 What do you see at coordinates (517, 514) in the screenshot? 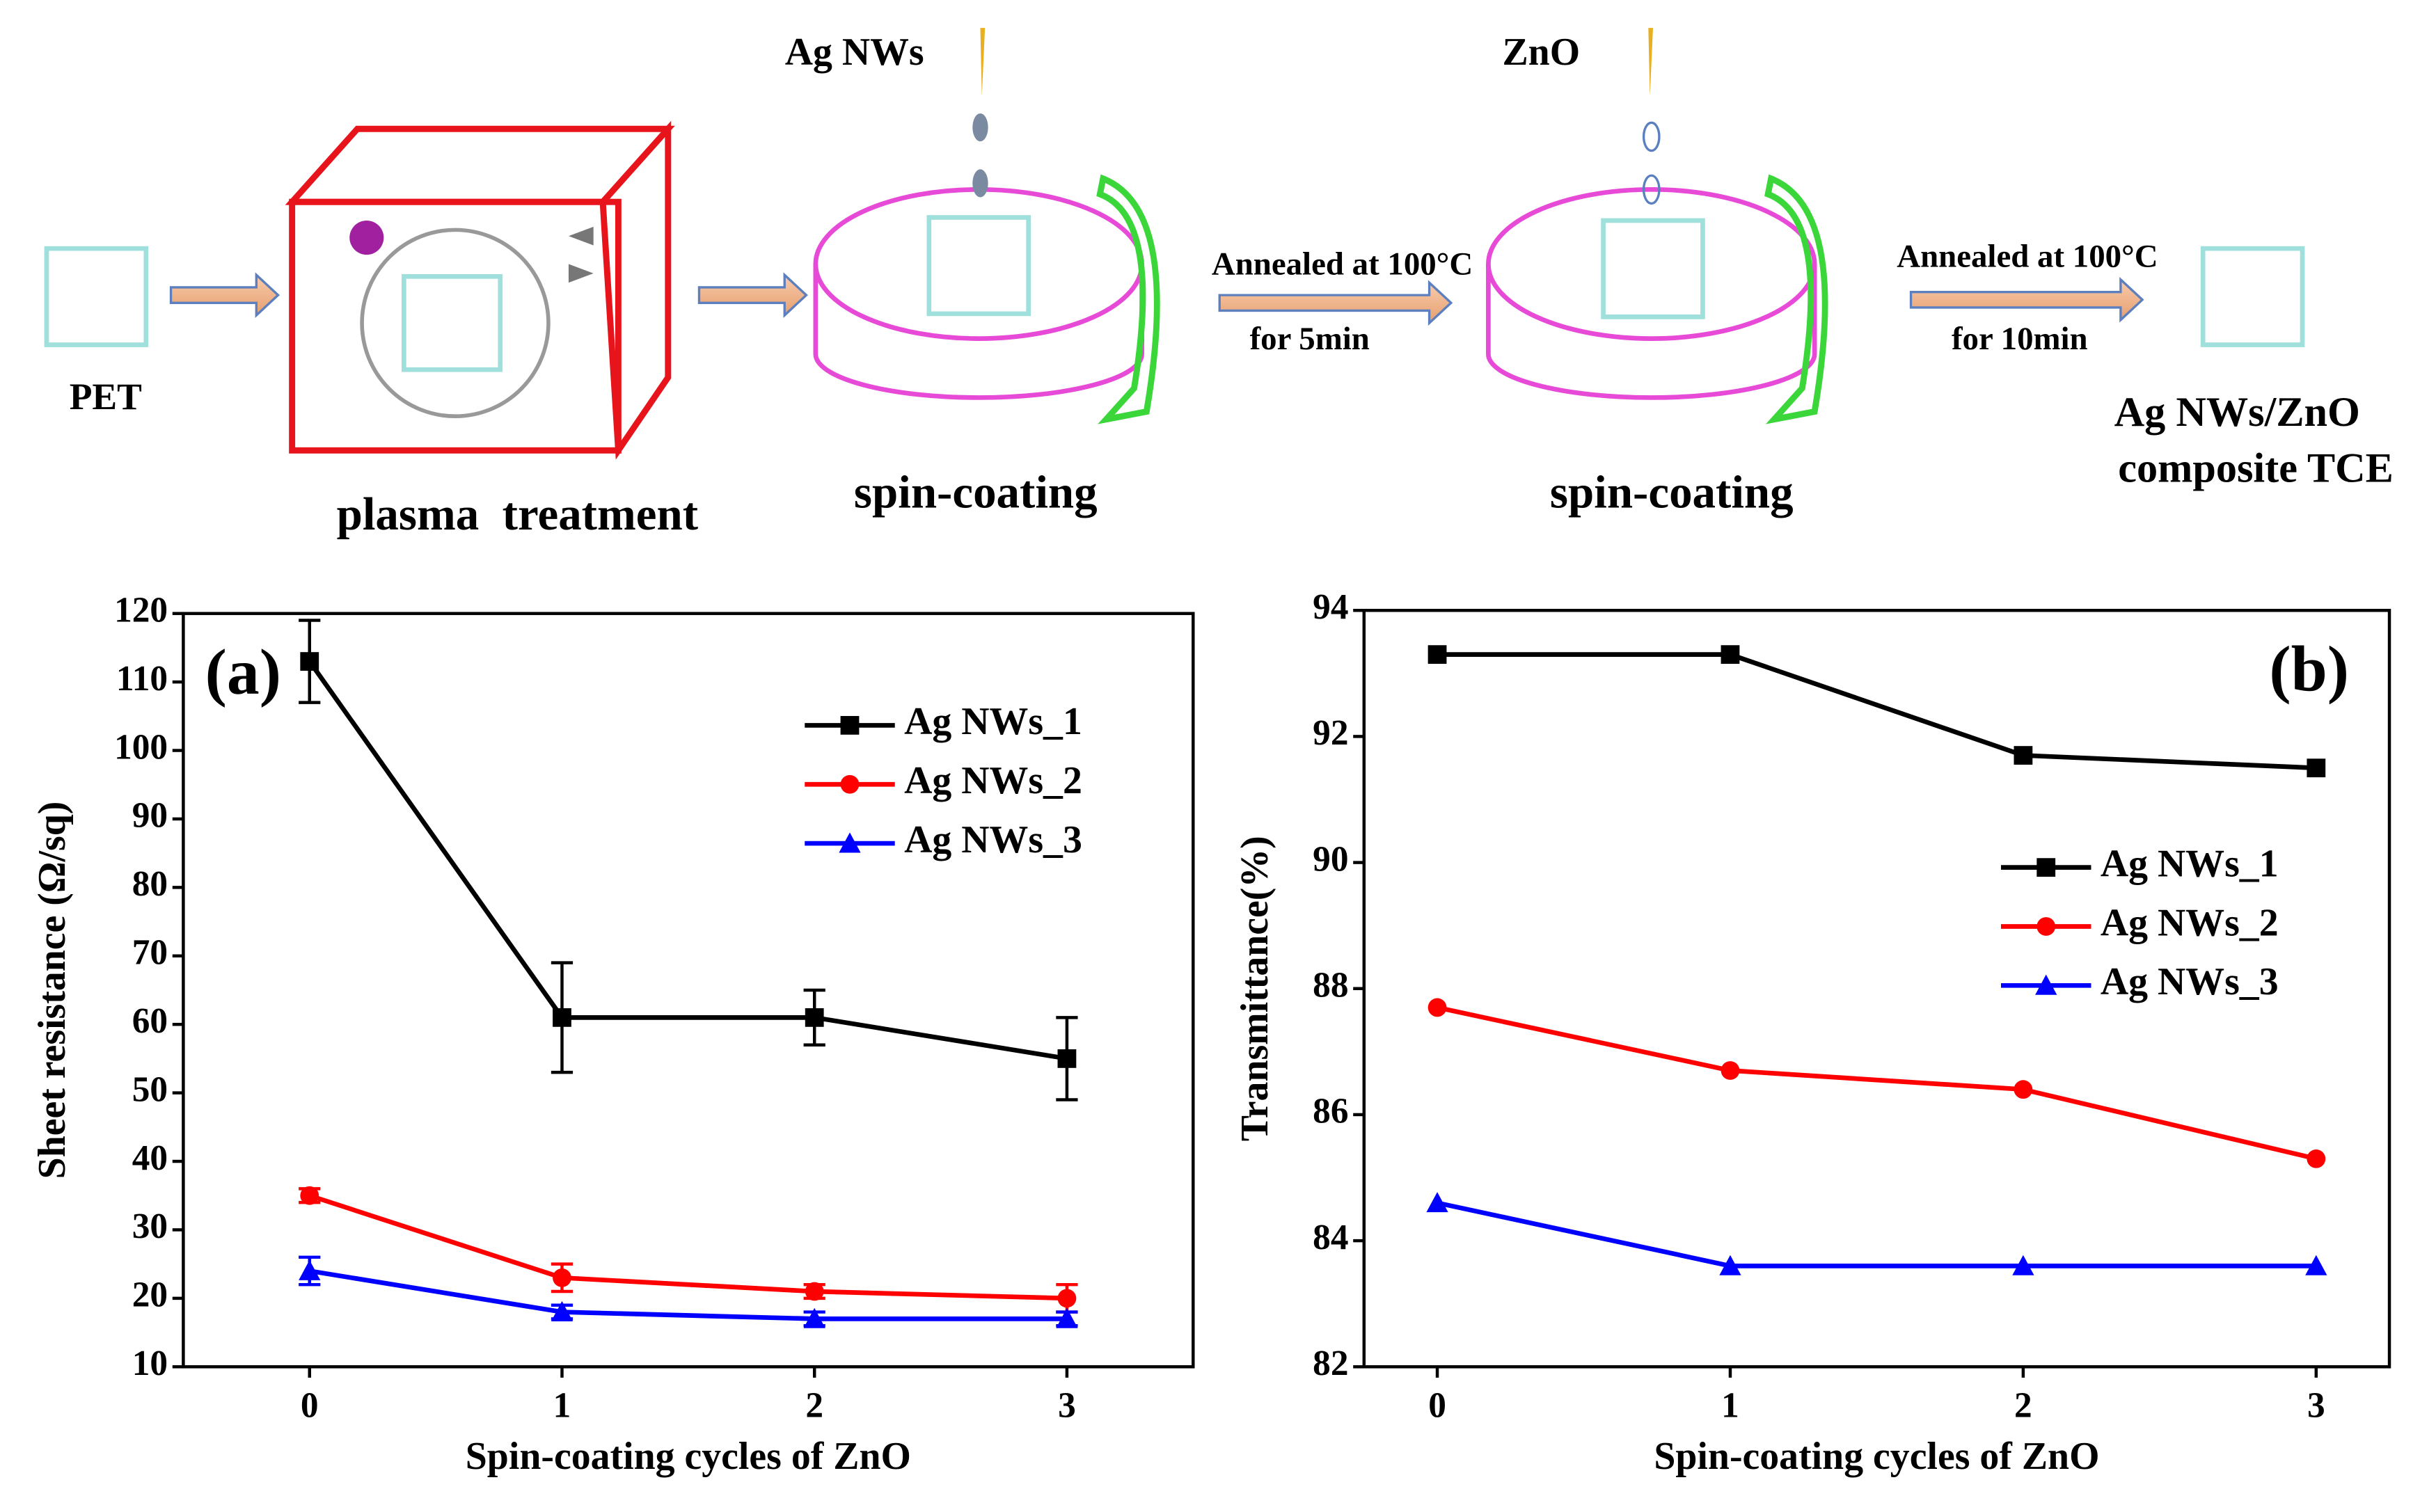
I see `label: plasma treatment` at bounding box center [517, 514].